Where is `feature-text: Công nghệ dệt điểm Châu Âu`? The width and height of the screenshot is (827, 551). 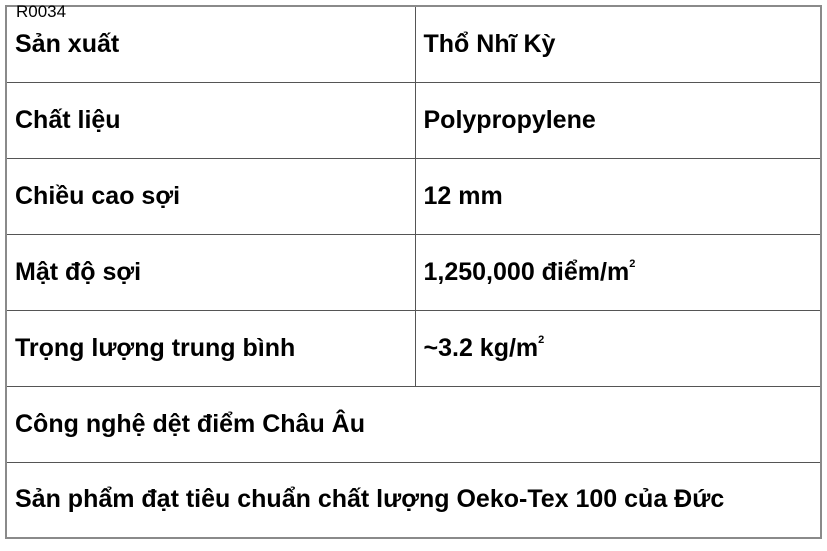
feature-text: Công nghệ dệt điểm Châu Âu is located at coordinates (413, 424).